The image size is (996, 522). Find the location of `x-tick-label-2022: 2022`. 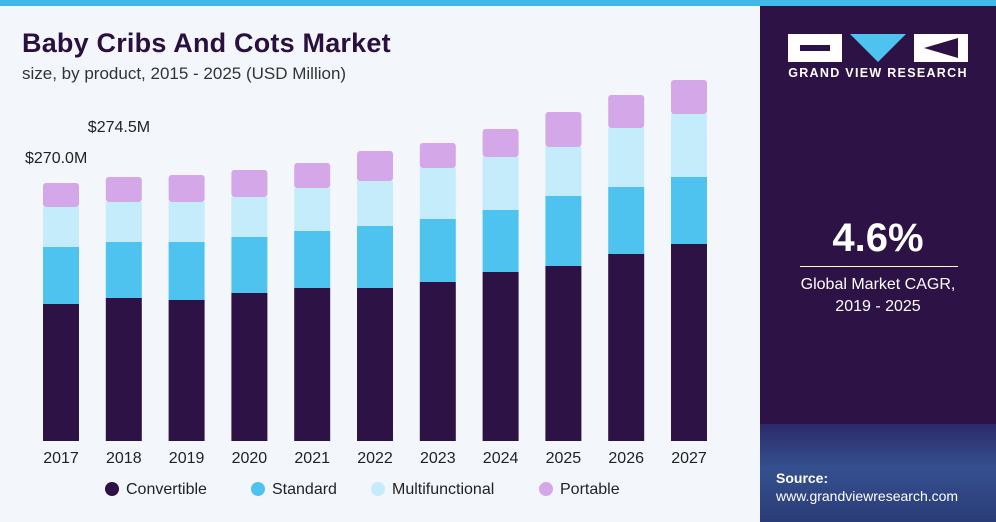

x-tick-label-2022: 2022 is located at coordinates (375, 458).